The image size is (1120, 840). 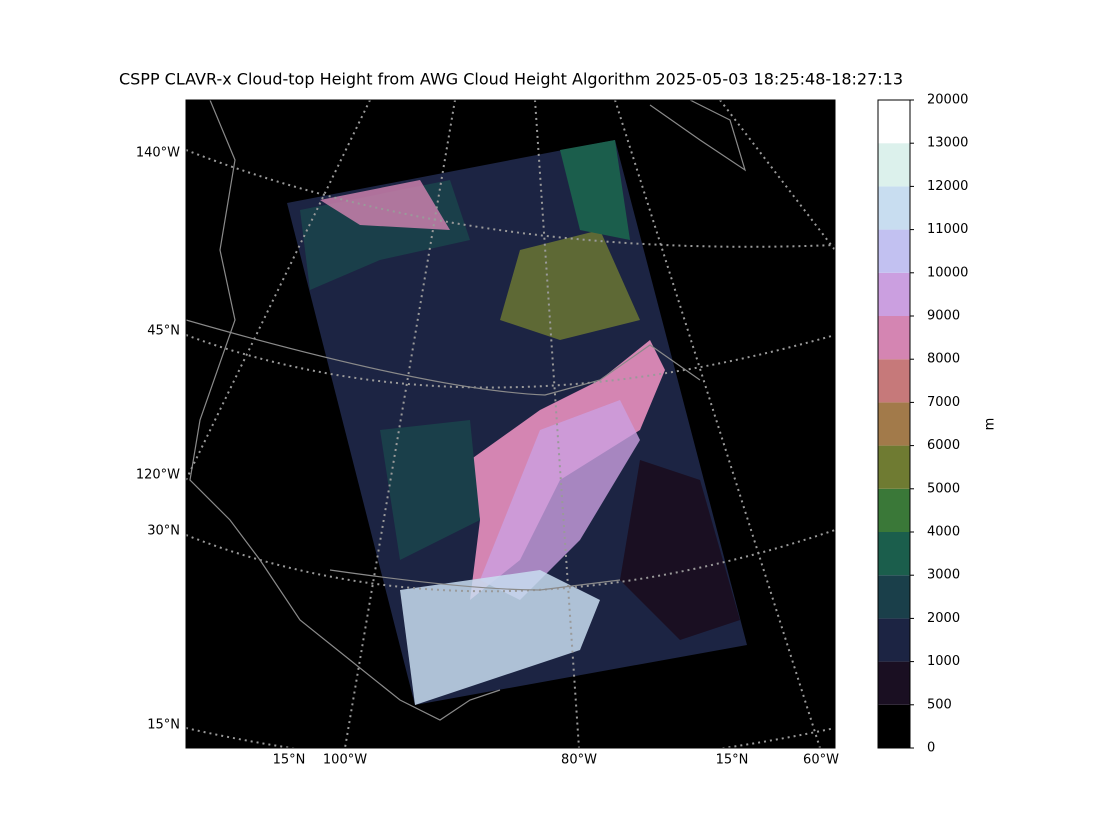 What do you see at coordinates (163, 531) in the screenshot?
I see `lat-lon-label: 30°N` at bounding box center [163, 531].